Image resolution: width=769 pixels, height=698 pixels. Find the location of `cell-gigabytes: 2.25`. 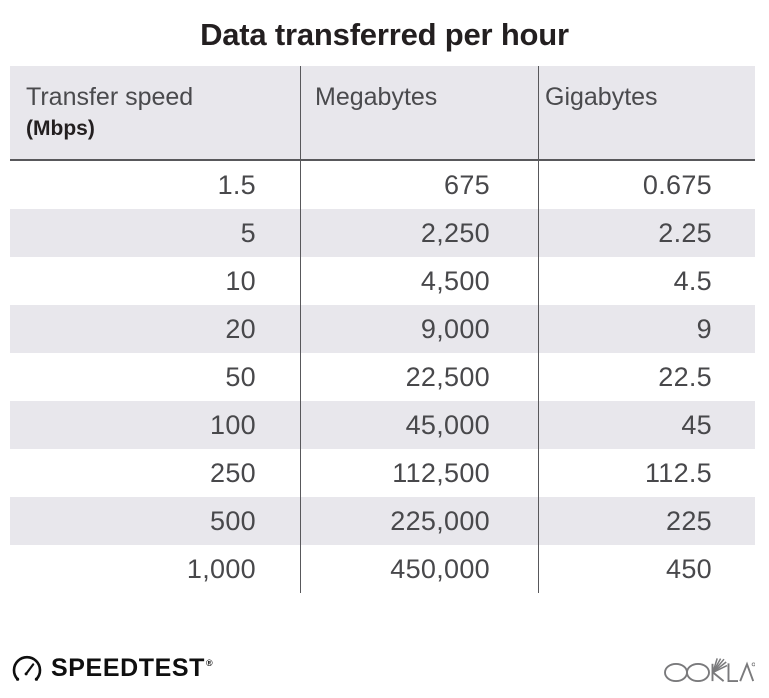

cell-gigabytes: 2.25 is located at coordinates (685, 233).